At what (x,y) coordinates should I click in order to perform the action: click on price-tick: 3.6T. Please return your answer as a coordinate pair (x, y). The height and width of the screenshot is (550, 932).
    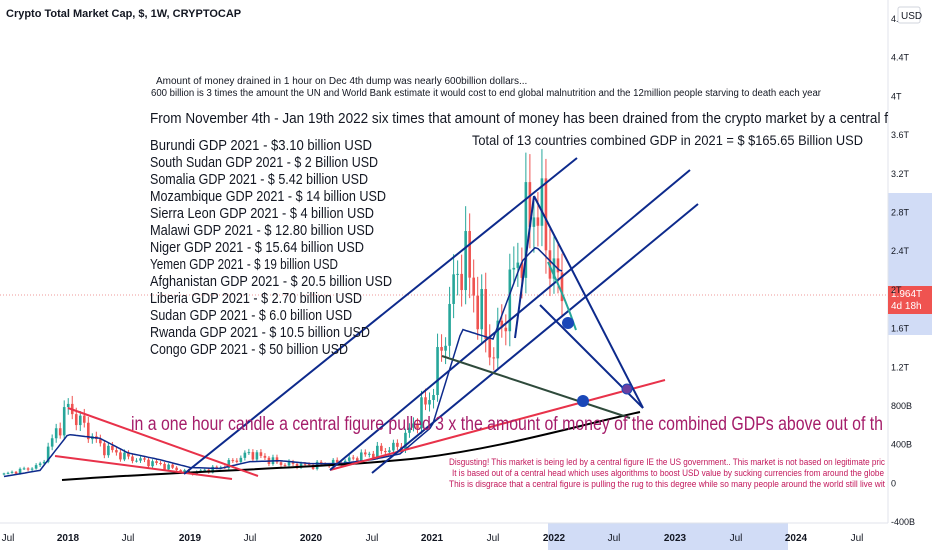
    Looking at the image, I should click on (900, 135).